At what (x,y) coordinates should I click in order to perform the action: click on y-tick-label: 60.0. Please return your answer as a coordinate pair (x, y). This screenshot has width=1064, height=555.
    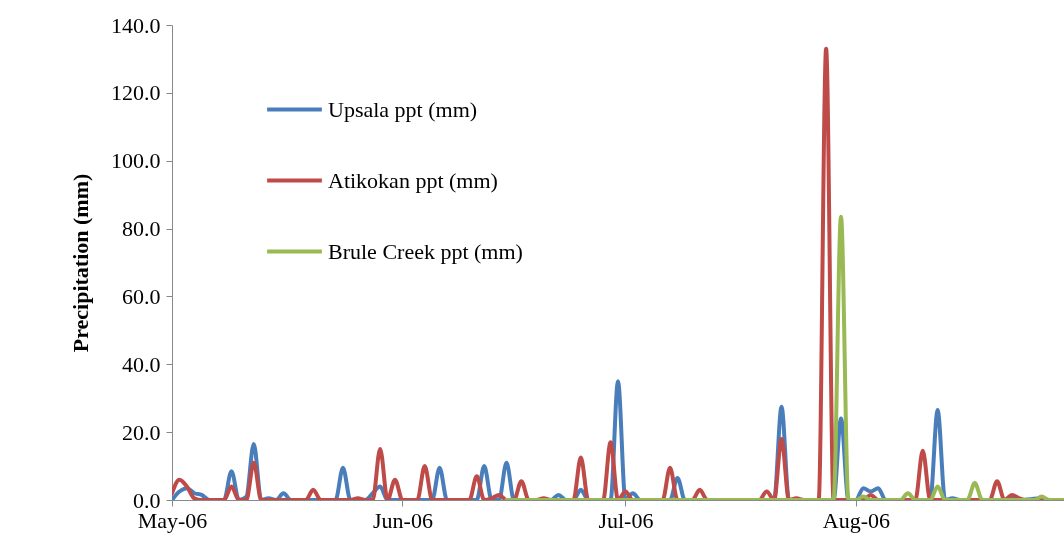
    Looking at the image, I should click on (141, 296).